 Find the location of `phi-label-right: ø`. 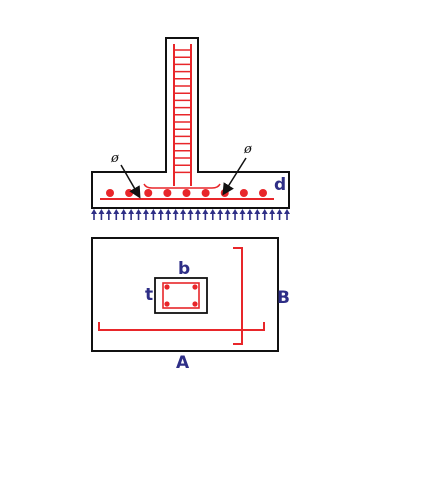

phi-label-right: ø is located at coordinates (247, 149).